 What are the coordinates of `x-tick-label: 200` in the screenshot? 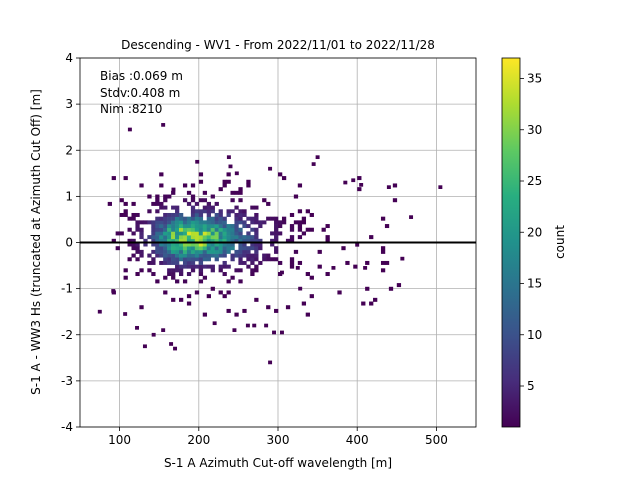 It's located at (198, 440).